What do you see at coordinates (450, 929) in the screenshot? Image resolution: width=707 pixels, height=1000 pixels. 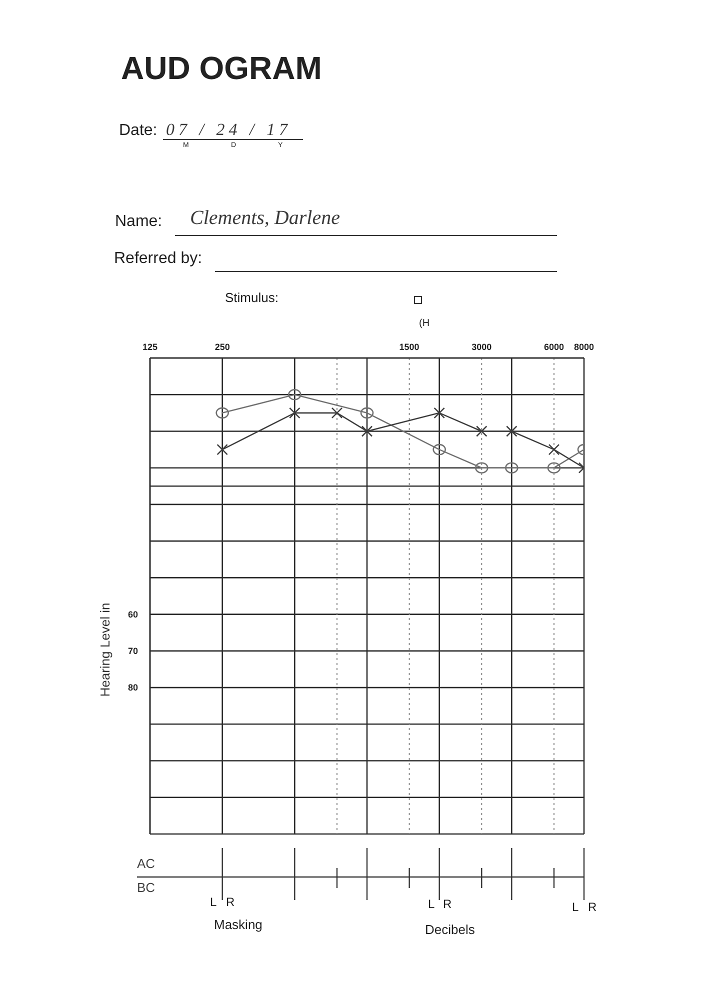 I see `text: Decibels` at bounding box center [450, 929].